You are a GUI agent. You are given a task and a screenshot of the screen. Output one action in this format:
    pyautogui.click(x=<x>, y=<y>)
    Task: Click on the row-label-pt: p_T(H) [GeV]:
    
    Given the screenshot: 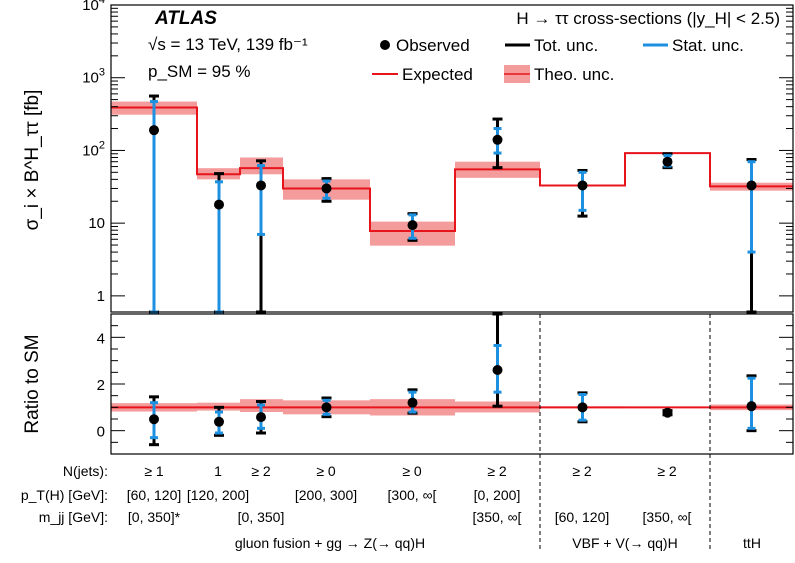 What is the action you would take?
    pyautogui.click(x=64, y=495)
    